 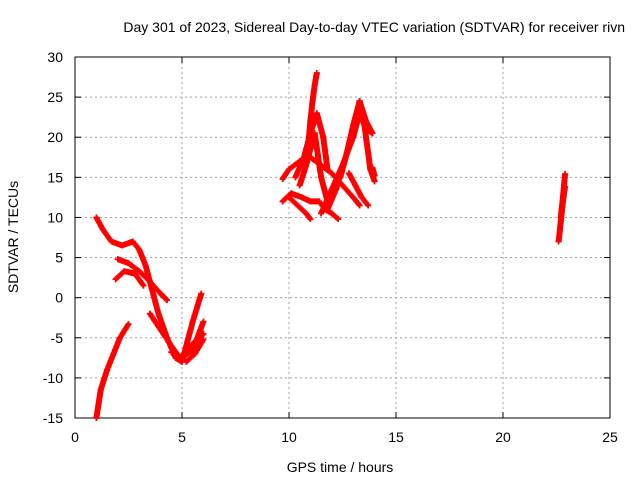 What do you see at coordinates (55, 137) in the screenshot?
I see `y-tick-label: 20` at bounding box center [55, 137].